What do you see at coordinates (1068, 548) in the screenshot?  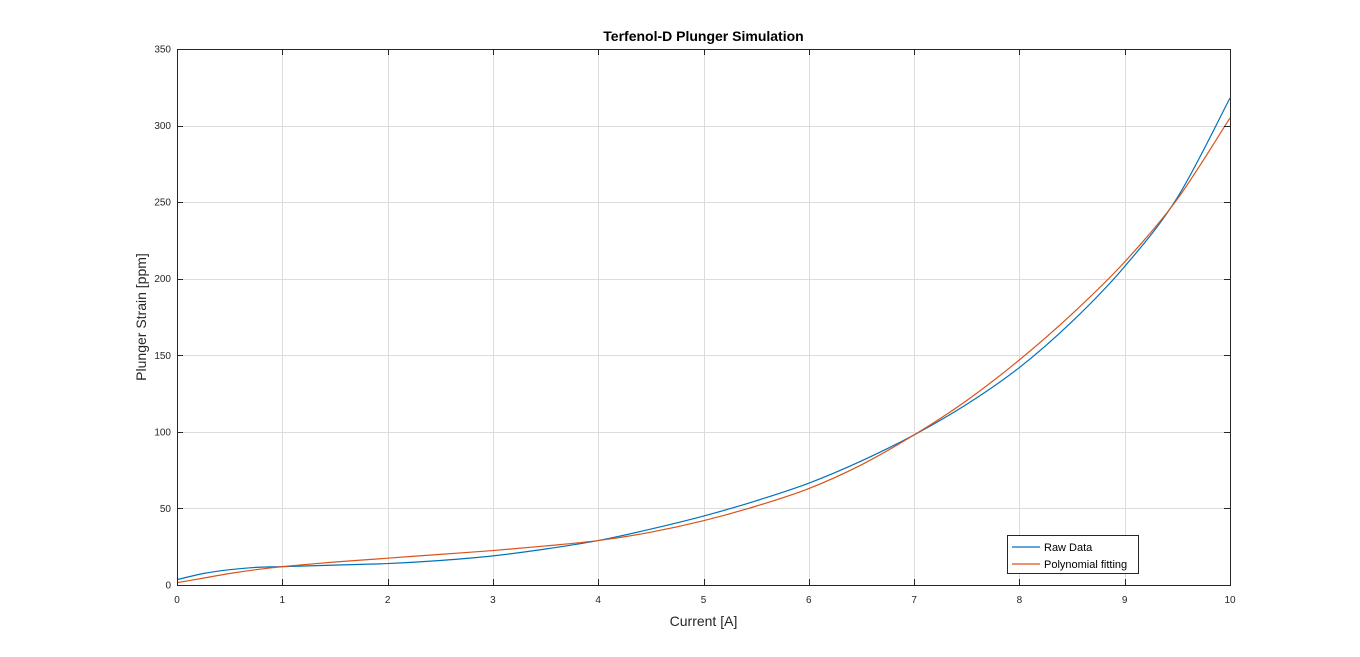 I see `legend-label-raw-data: Raw Data` at bounding box center [1068, 548].